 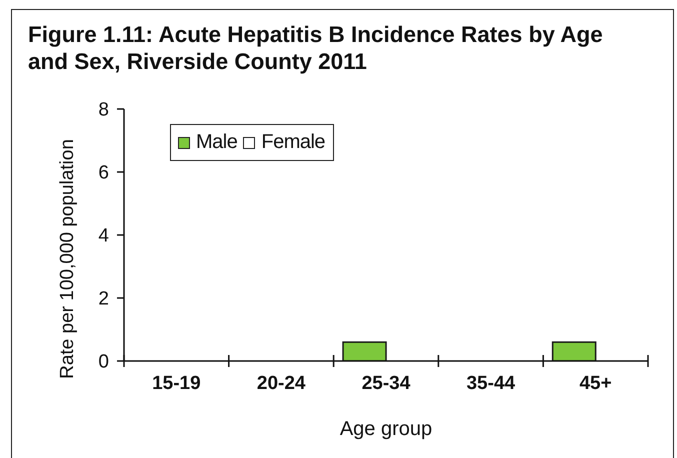 What do you see at coordinates (103, 173) in the screenshot?
I see `y-tick-label: 6` at bounding box center [103, 173].